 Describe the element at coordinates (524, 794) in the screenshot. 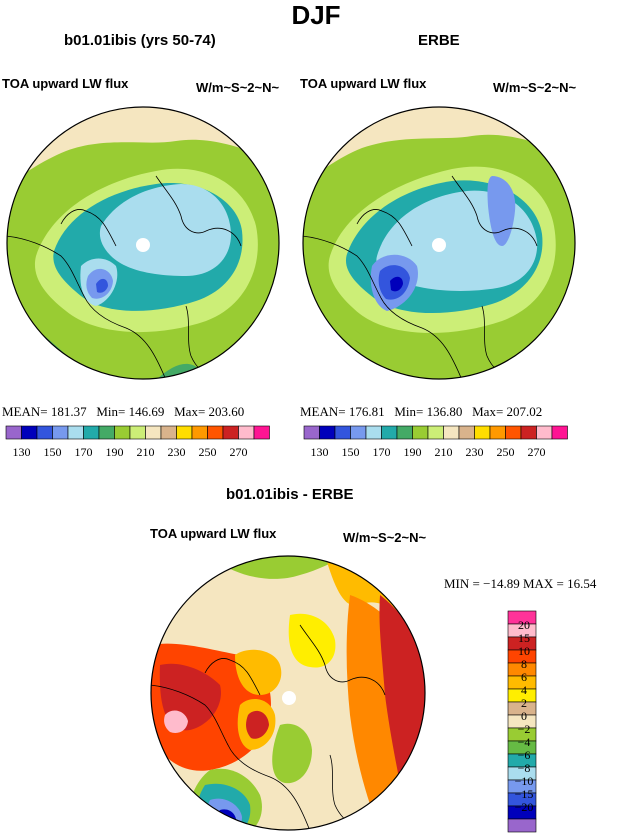

I see `colorbar-tick-label: −15` at that location.